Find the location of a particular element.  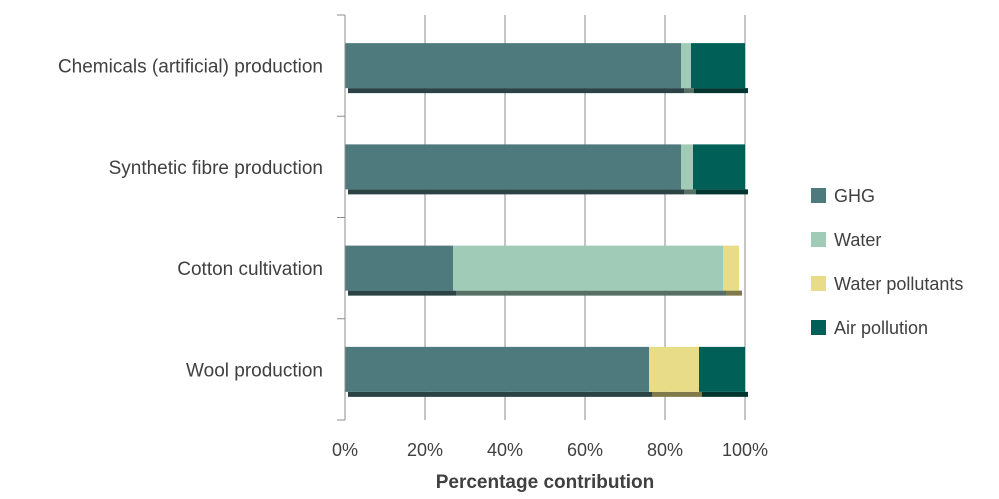

x-tick-label: 0% is located at coordinates (345, 450).